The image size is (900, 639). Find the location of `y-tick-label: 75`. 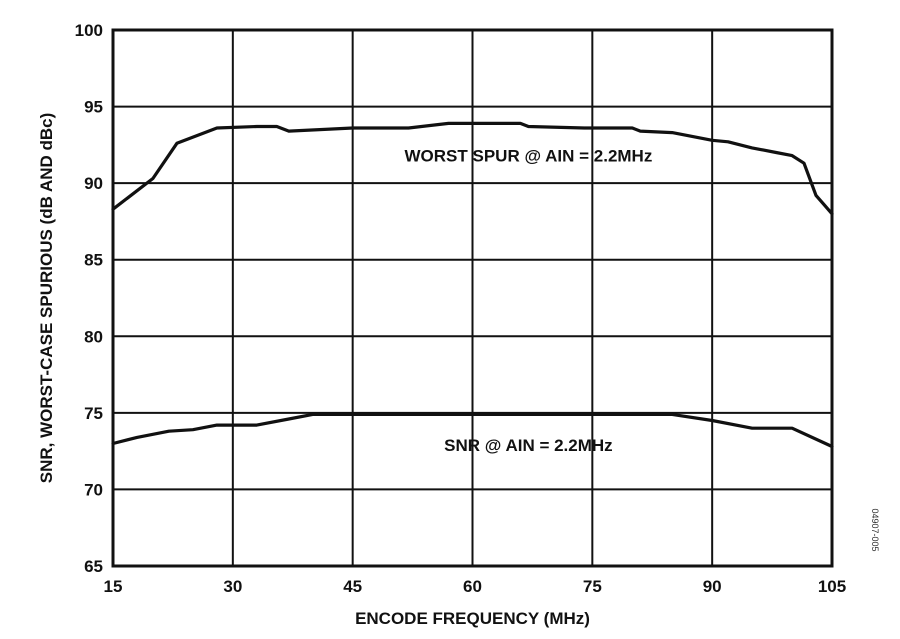

y-tick-label: 75 is located at coordinates (93, 413).